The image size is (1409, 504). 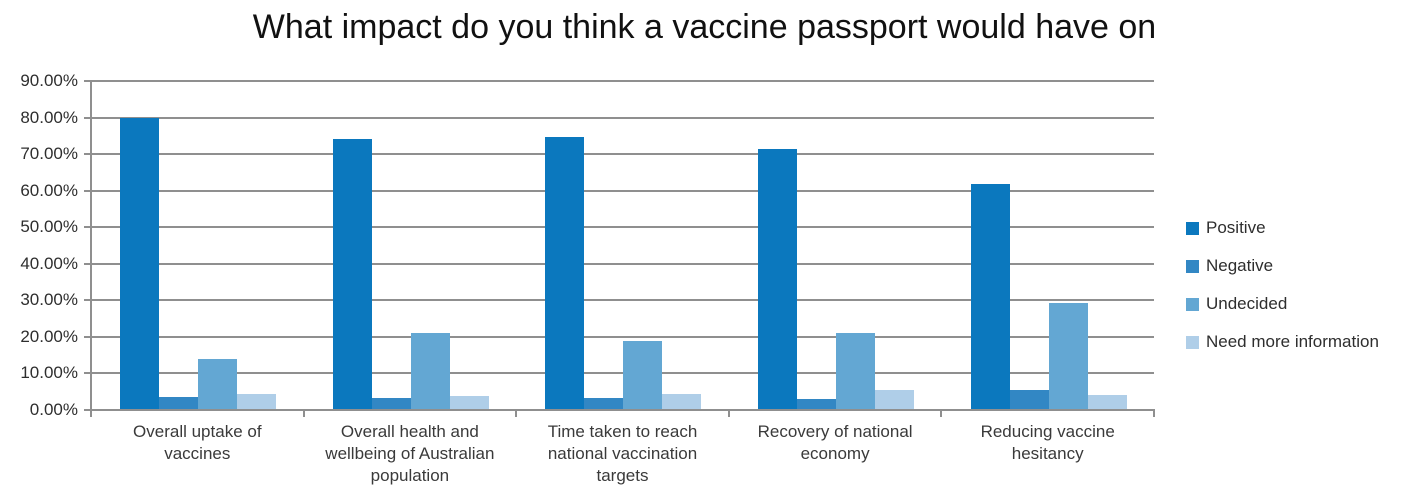 I want to click on legend-label: Need more information, so click(x=1292, y=341).